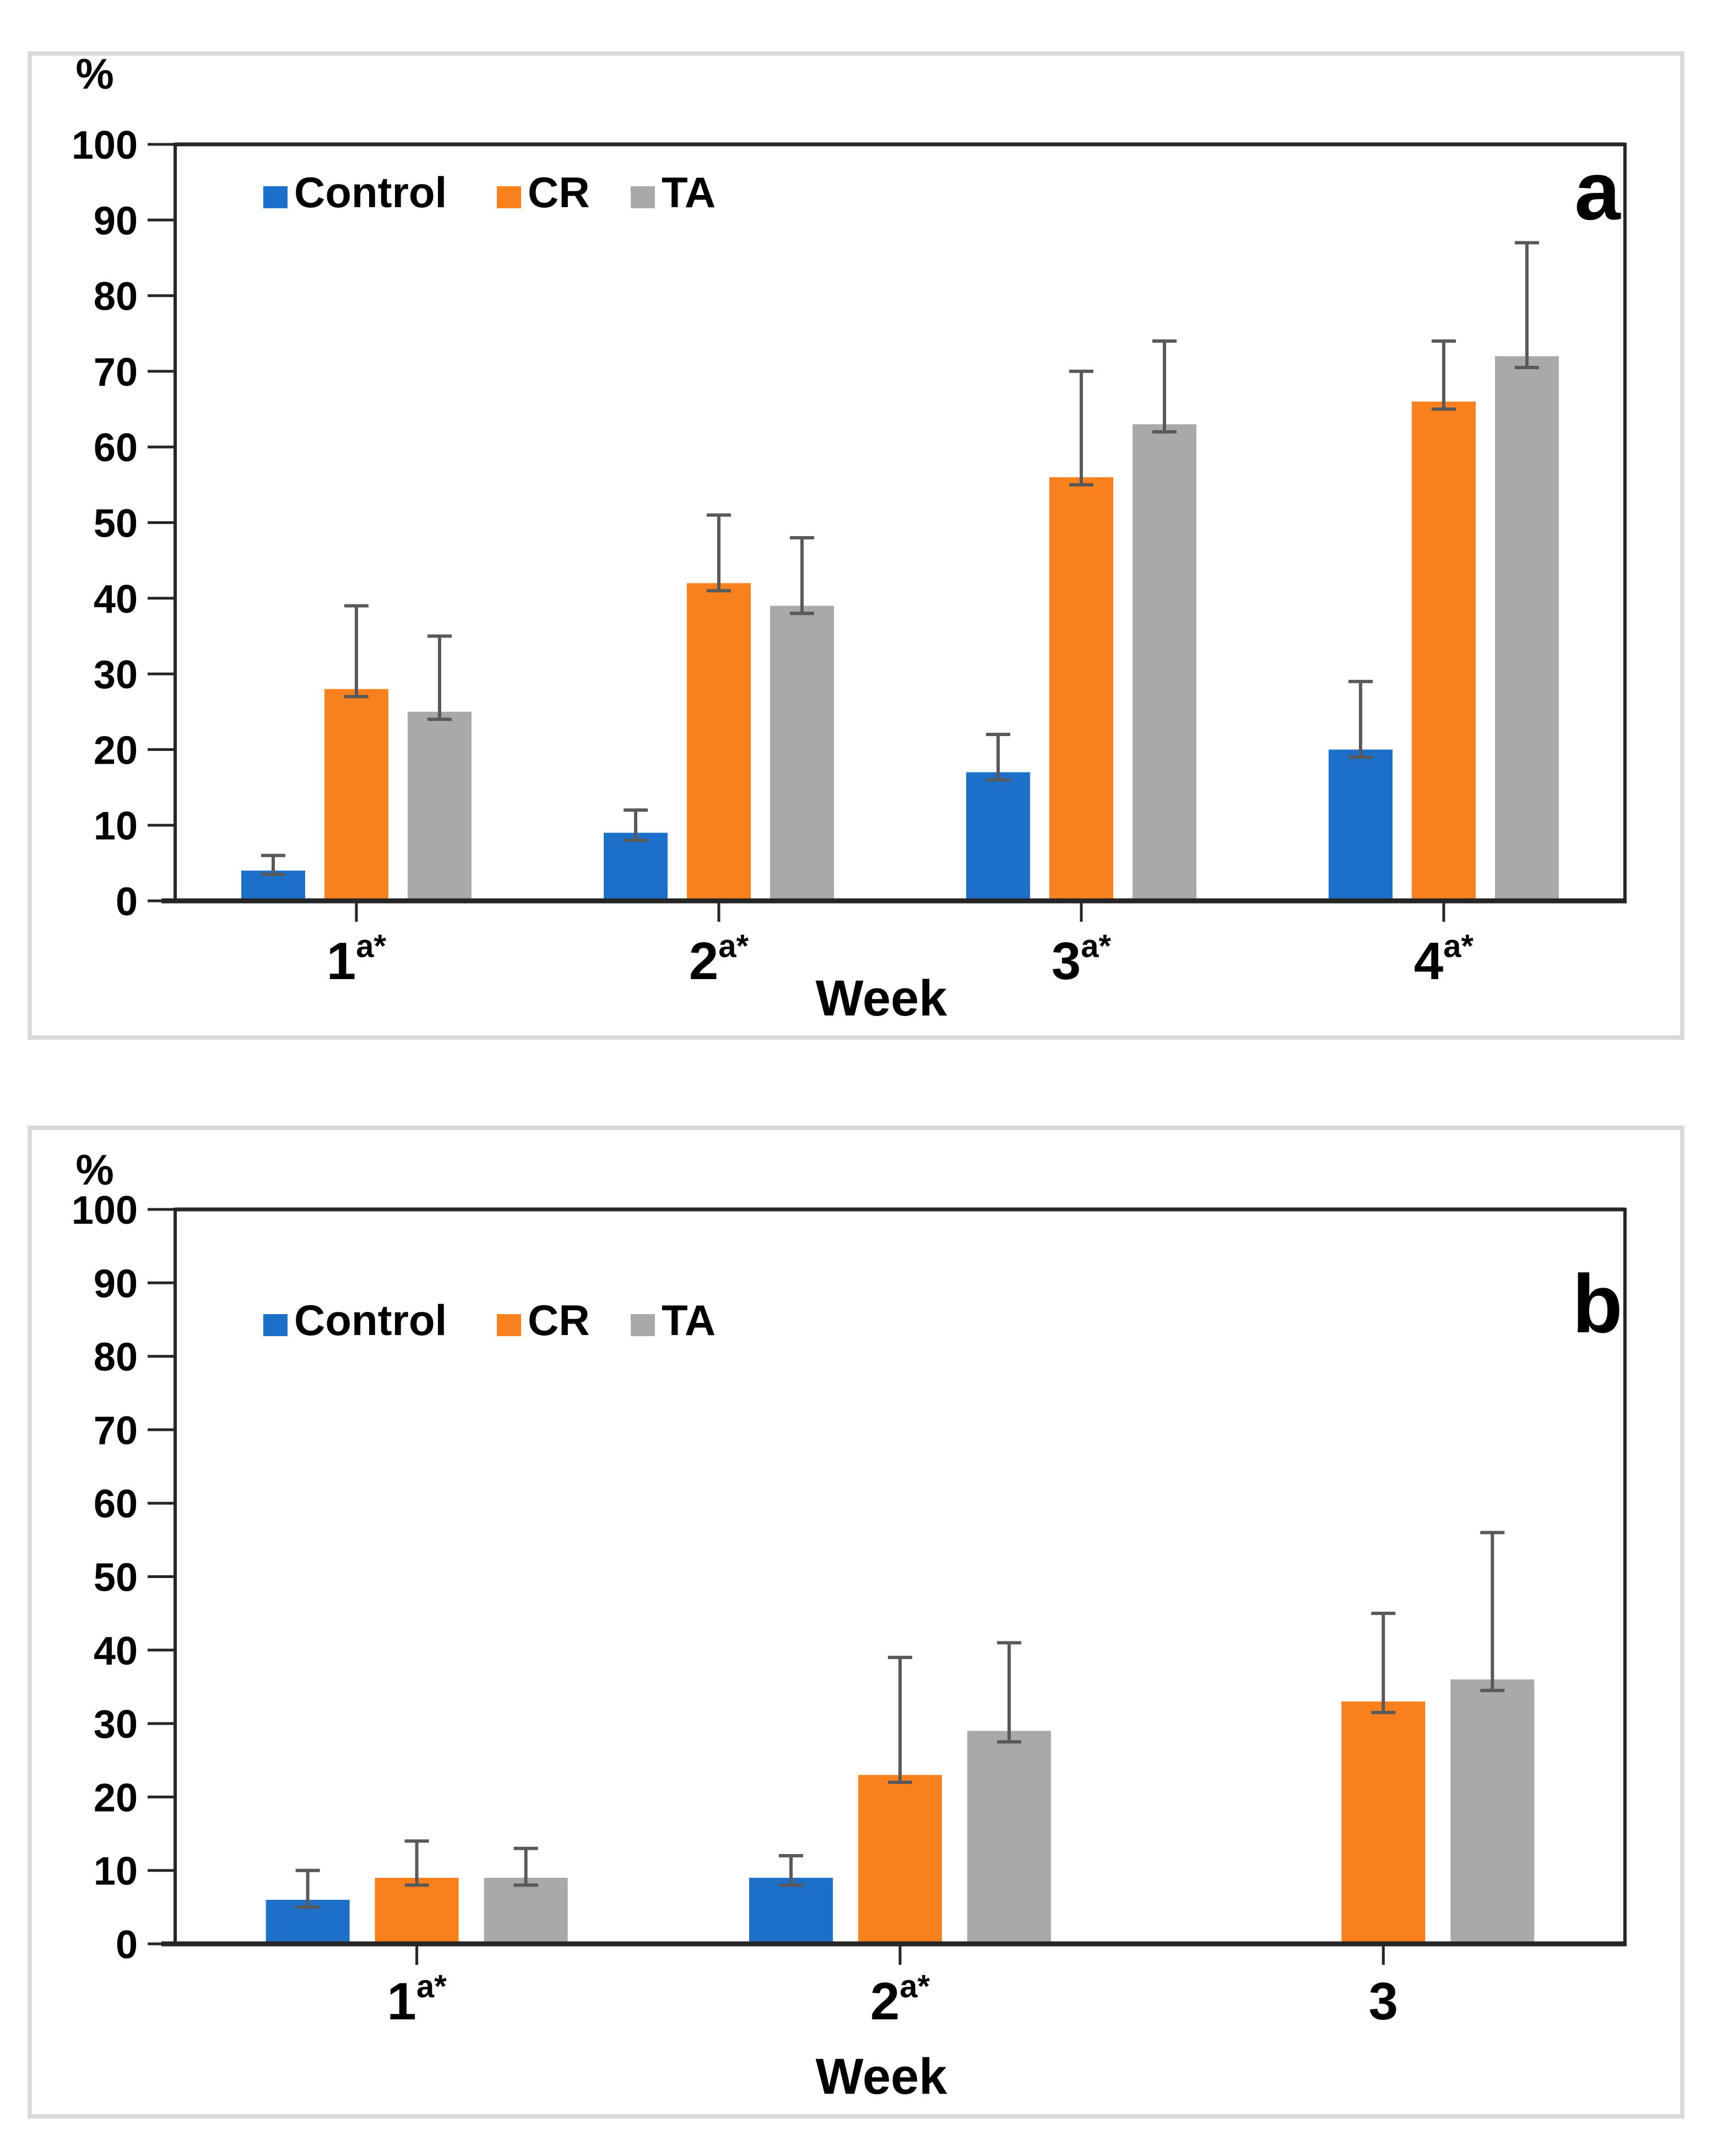  What do you see at coordinates (307, 1888) in the screenshot?
I see `error-bar-control-week1` at bounding box center [307, 1888].